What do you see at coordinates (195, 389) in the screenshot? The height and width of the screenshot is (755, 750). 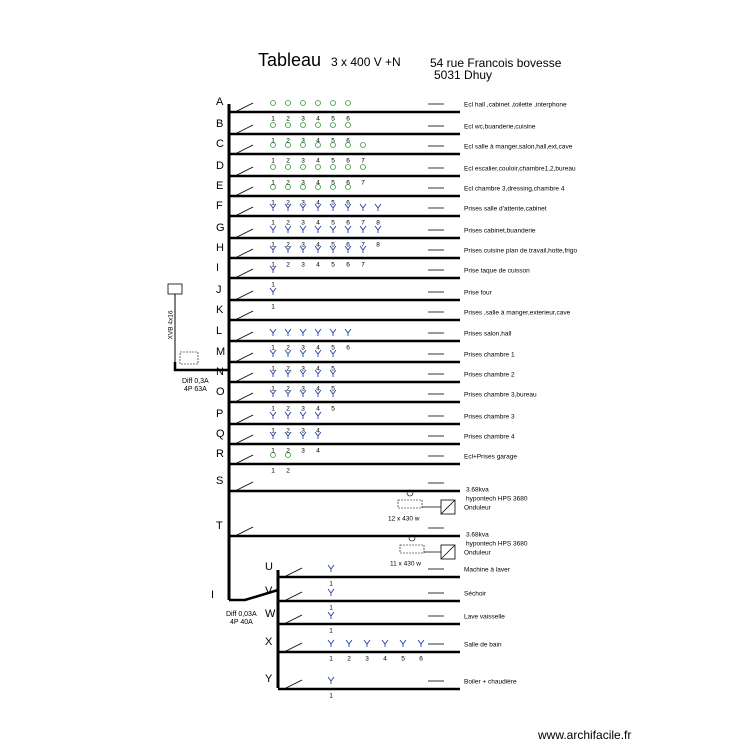 I see `diff-label: 4P 63A` at bounding box center [195, 389].